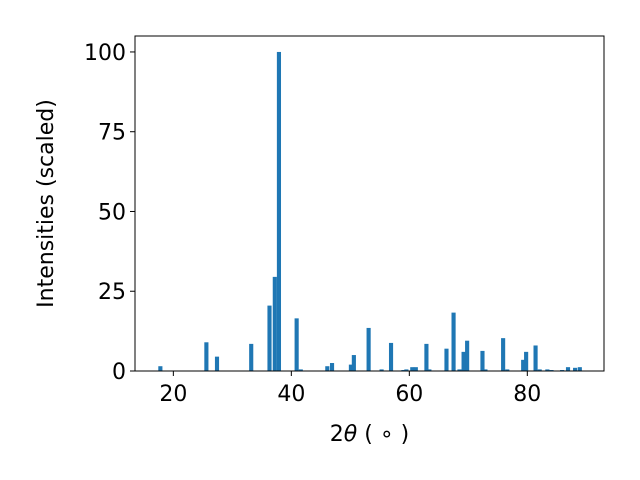 The height and width of the screenshot is (480, 640). I want to click on y-tick-label: 0, so click(119, 372).